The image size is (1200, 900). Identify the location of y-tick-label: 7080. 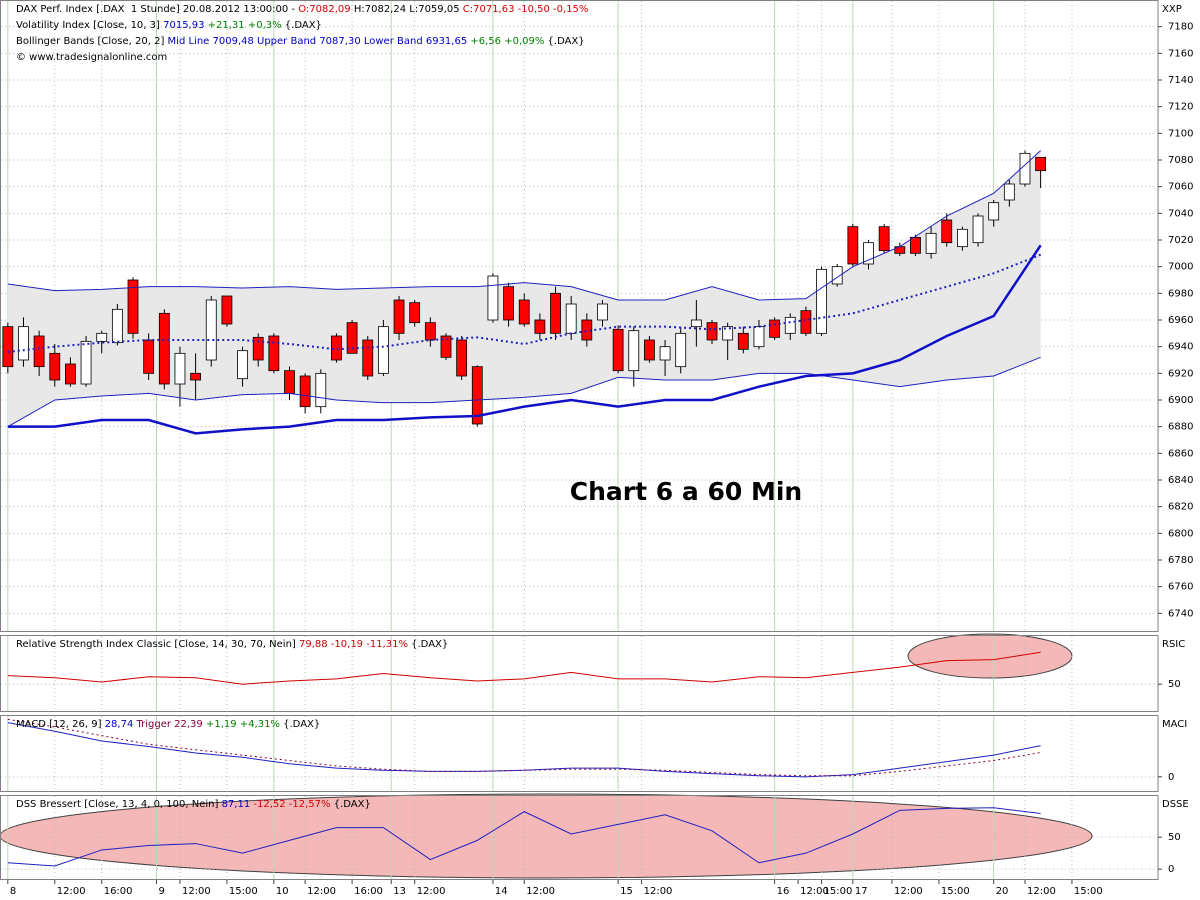
(1180, 160).